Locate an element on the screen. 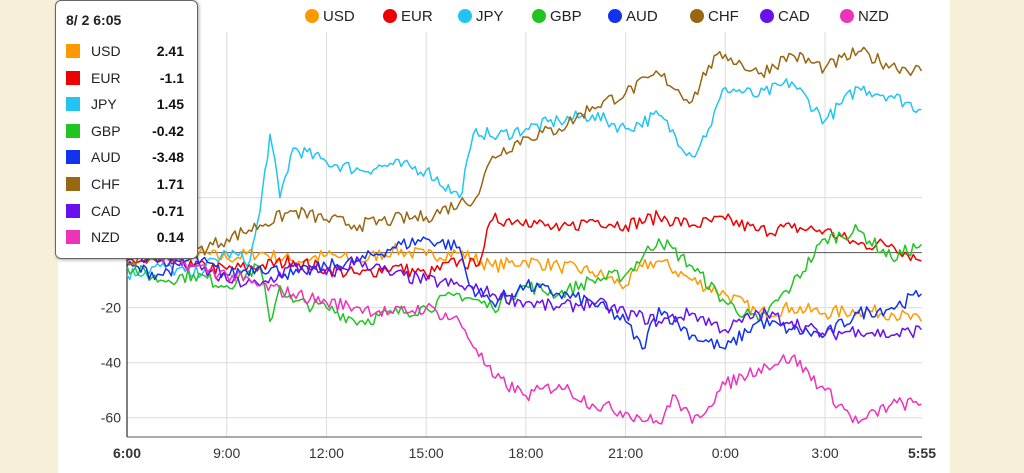 The width and height of the screenshot is (1024, 473). legend-label-eur: EUR is located at coordinates (417, 16).